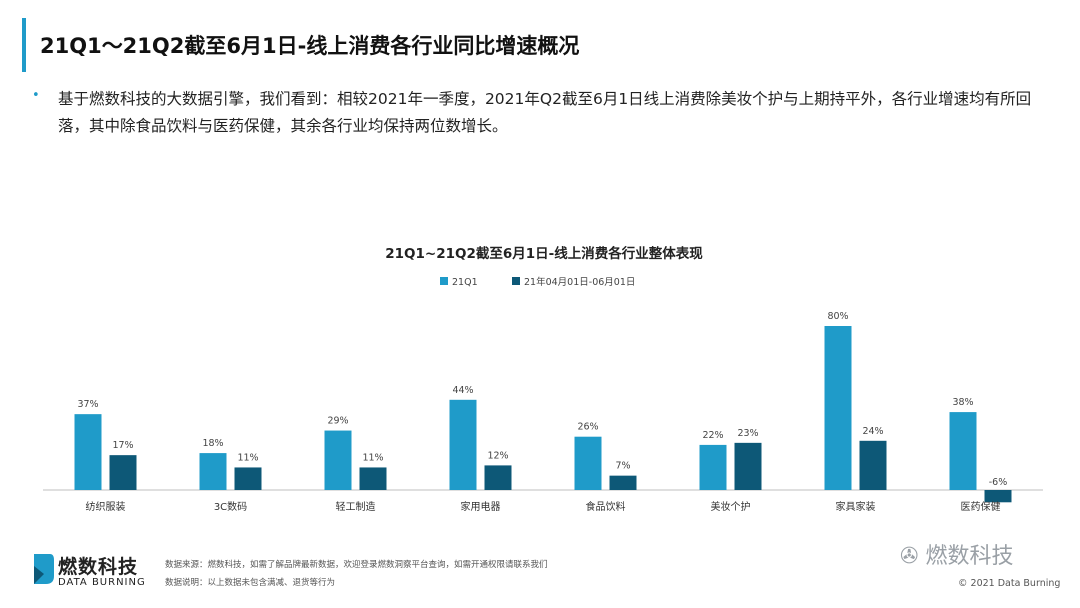 Image resolution: width=1080 pixels, height=608 pixels. What do you see at coordinates (356, 506) in the screenshot?
I see `category-label-2: 轻工制造` at bounding box center [356, 506].